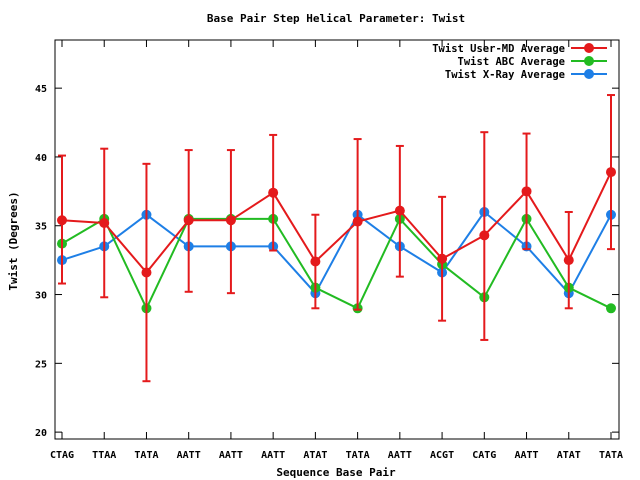 The image size is (640, 480). I want to click on x-tick-label: CTAG, so click(62, 455).